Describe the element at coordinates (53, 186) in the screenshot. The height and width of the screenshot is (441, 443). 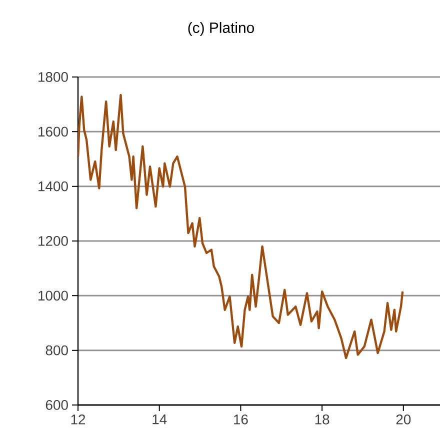
I see `y-tick-label: 1400` at that location.